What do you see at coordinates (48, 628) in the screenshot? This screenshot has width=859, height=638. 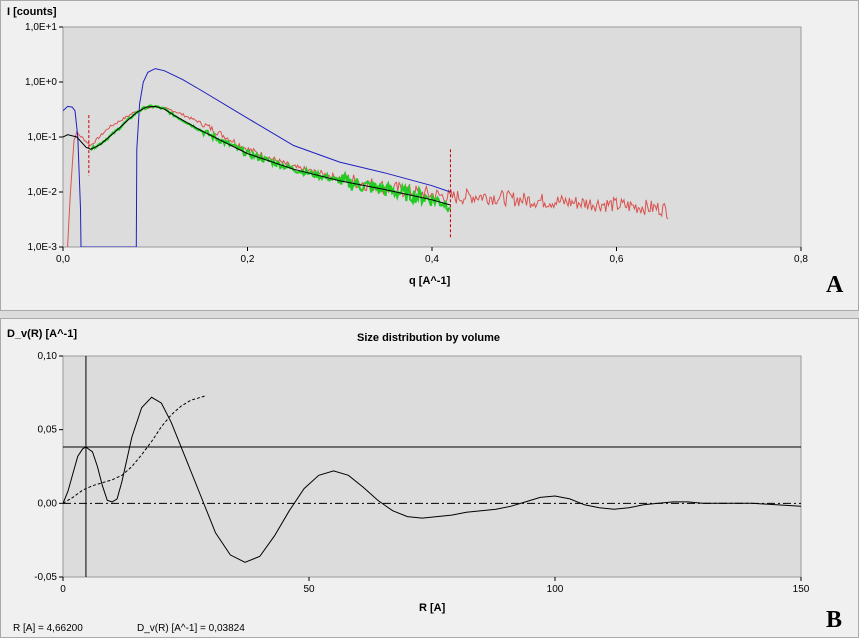 I see `readout-r: R [A] = 4,66200` at bounding box center [48, 628].